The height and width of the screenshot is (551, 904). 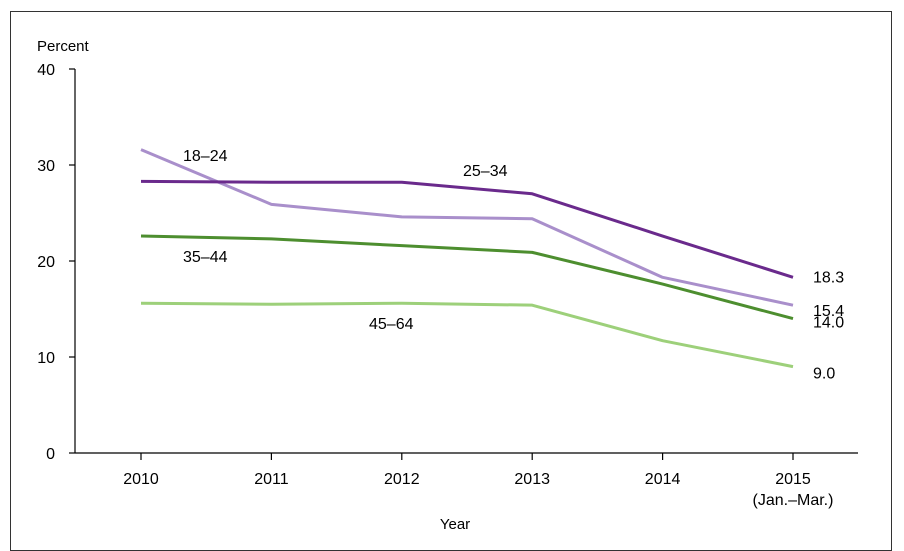 I want to click on end-value-label: 9.0, so click(x=824, y=374).